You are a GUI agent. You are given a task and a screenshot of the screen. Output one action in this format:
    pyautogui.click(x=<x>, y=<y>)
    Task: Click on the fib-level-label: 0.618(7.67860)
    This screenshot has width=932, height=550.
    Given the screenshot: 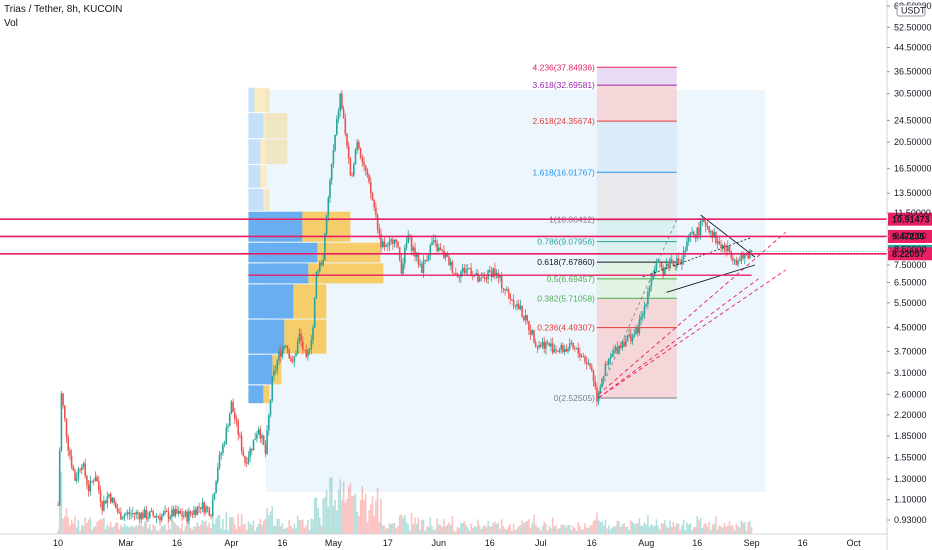 What is the action you would take?
    pyautogui.click(x=566, y=262)
    